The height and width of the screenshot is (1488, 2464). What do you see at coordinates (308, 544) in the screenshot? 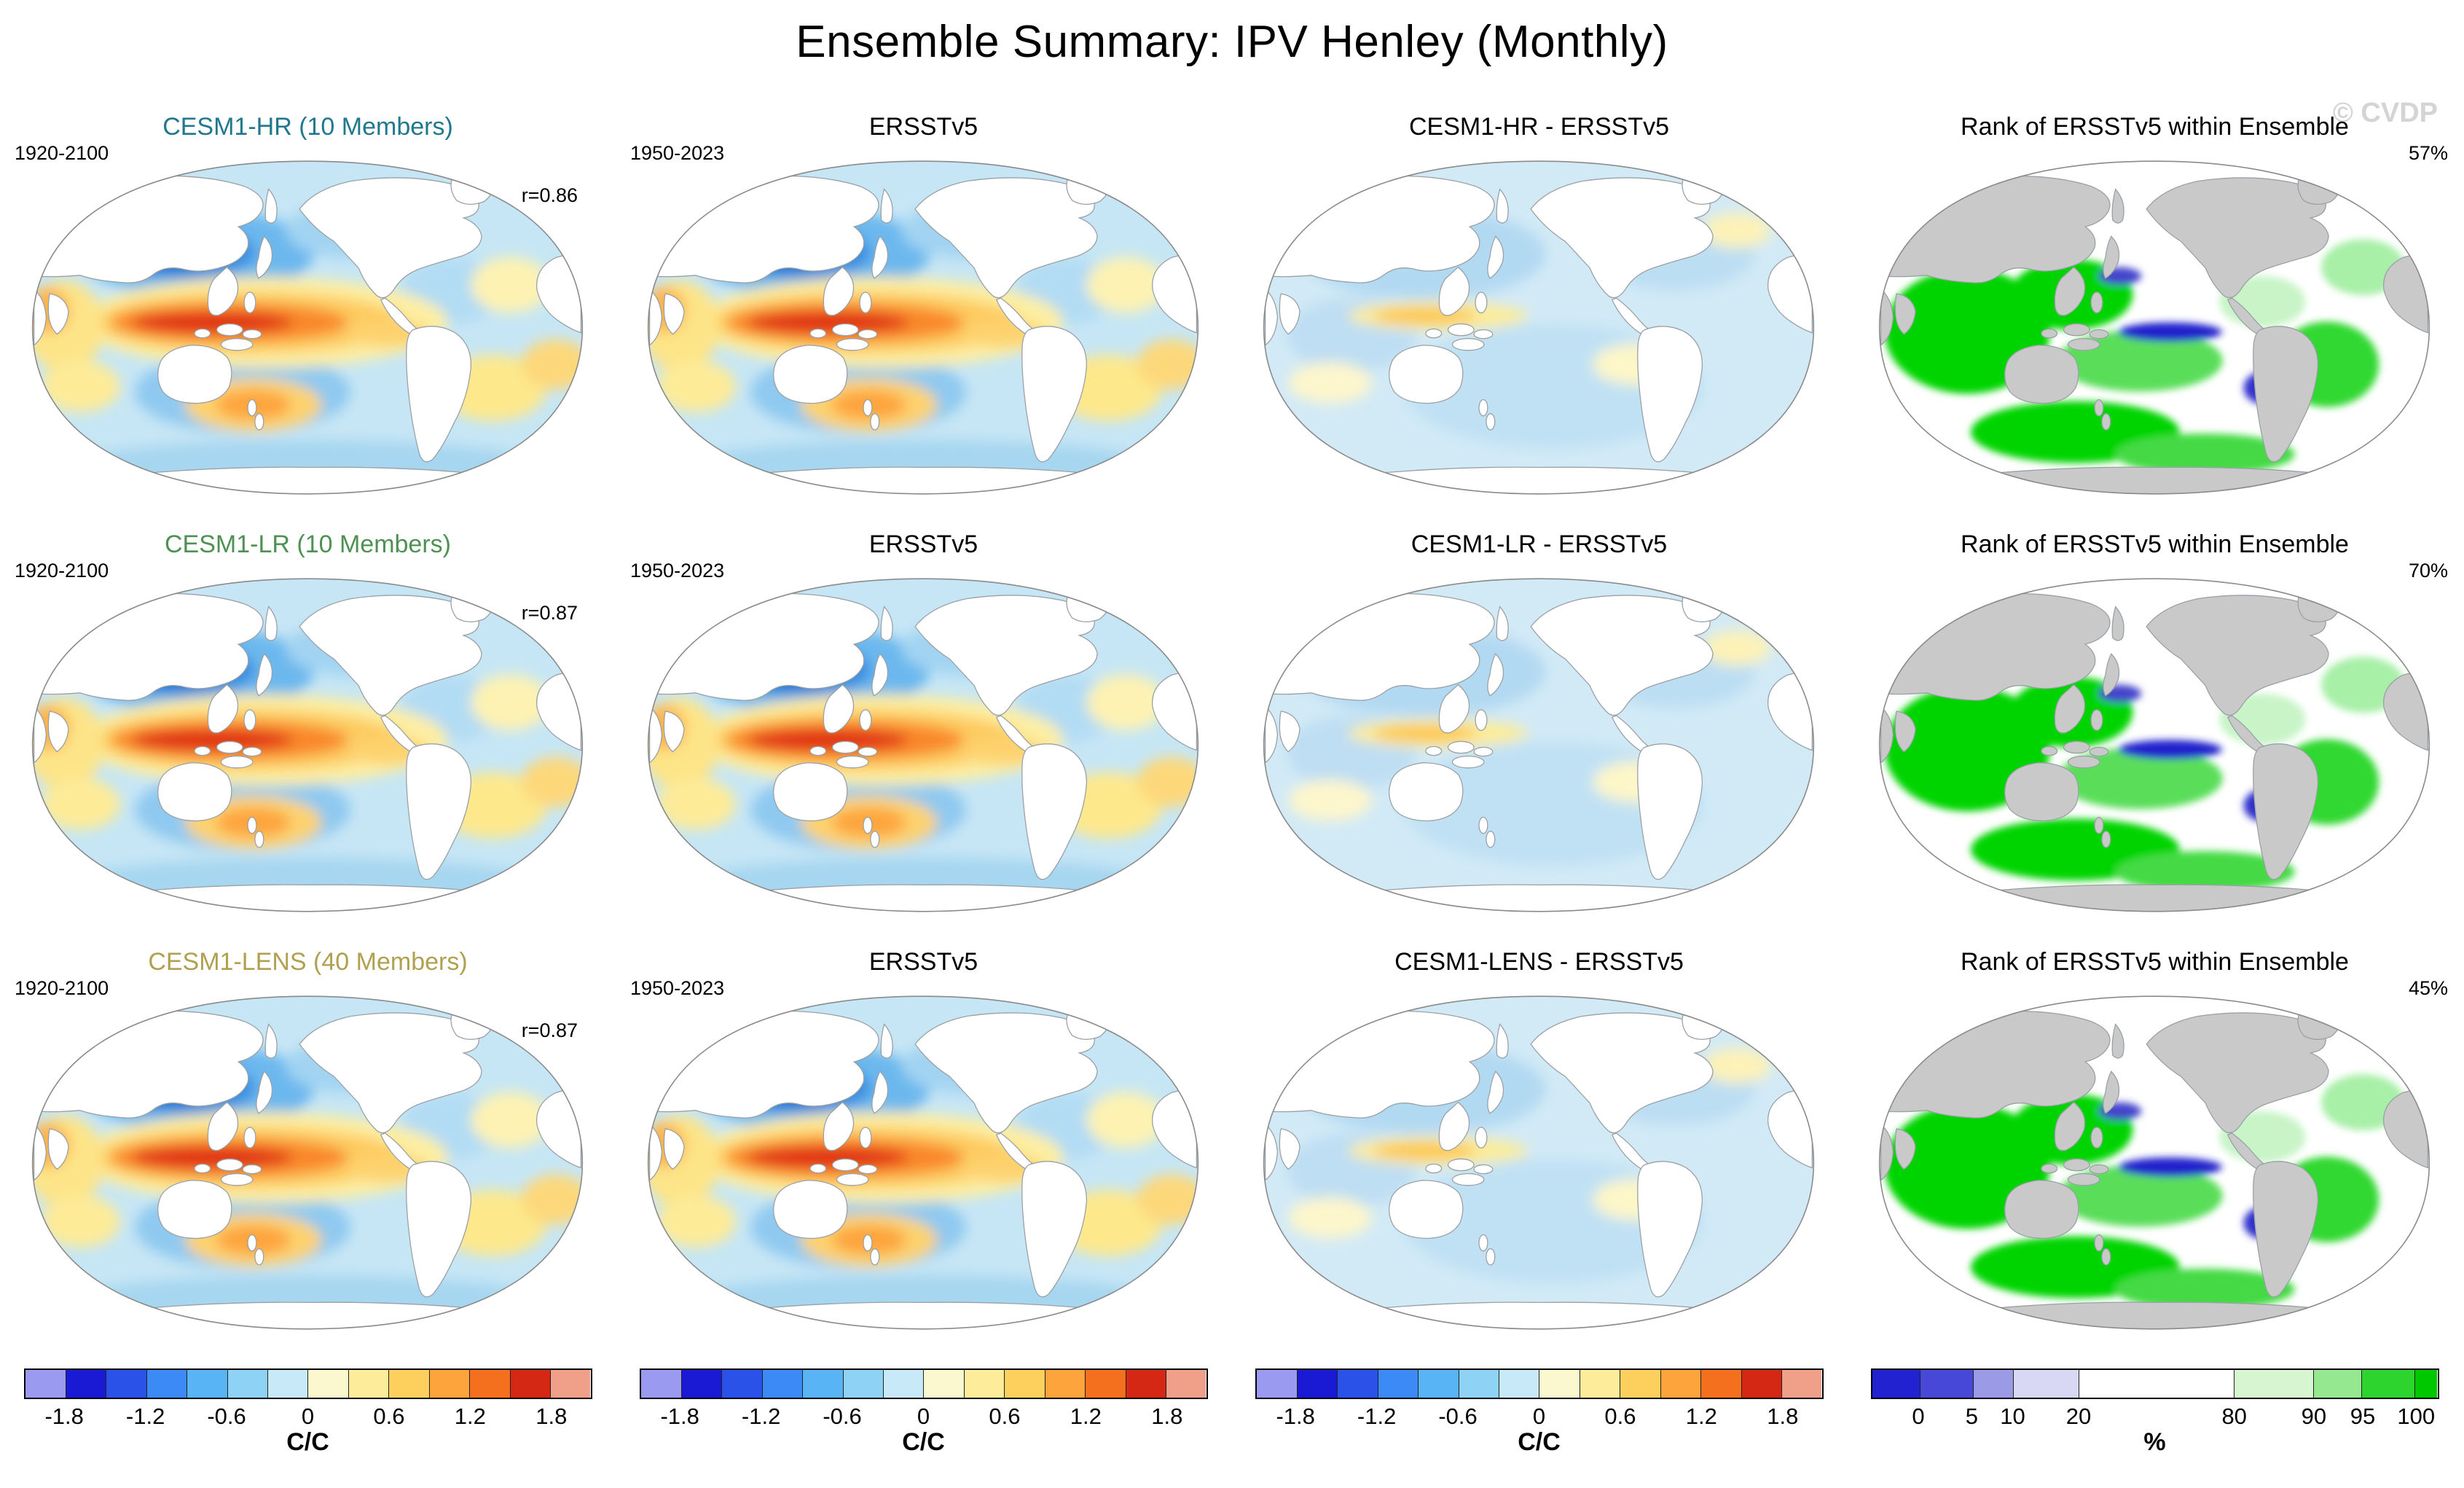
I see `panel-title: CESM1-LR (10 Members)` at bounding box center [308, 544].